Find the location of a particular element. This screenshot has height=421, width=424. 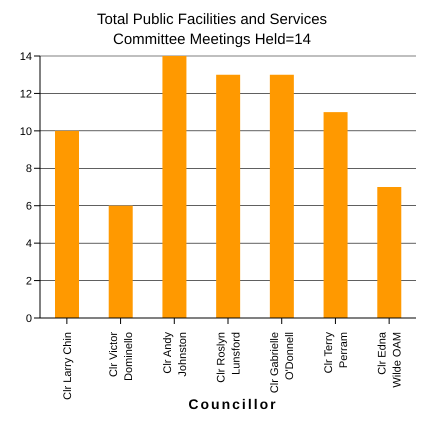

x-tick-label: Clr Larry Chin is located at coordinates (68, 366).